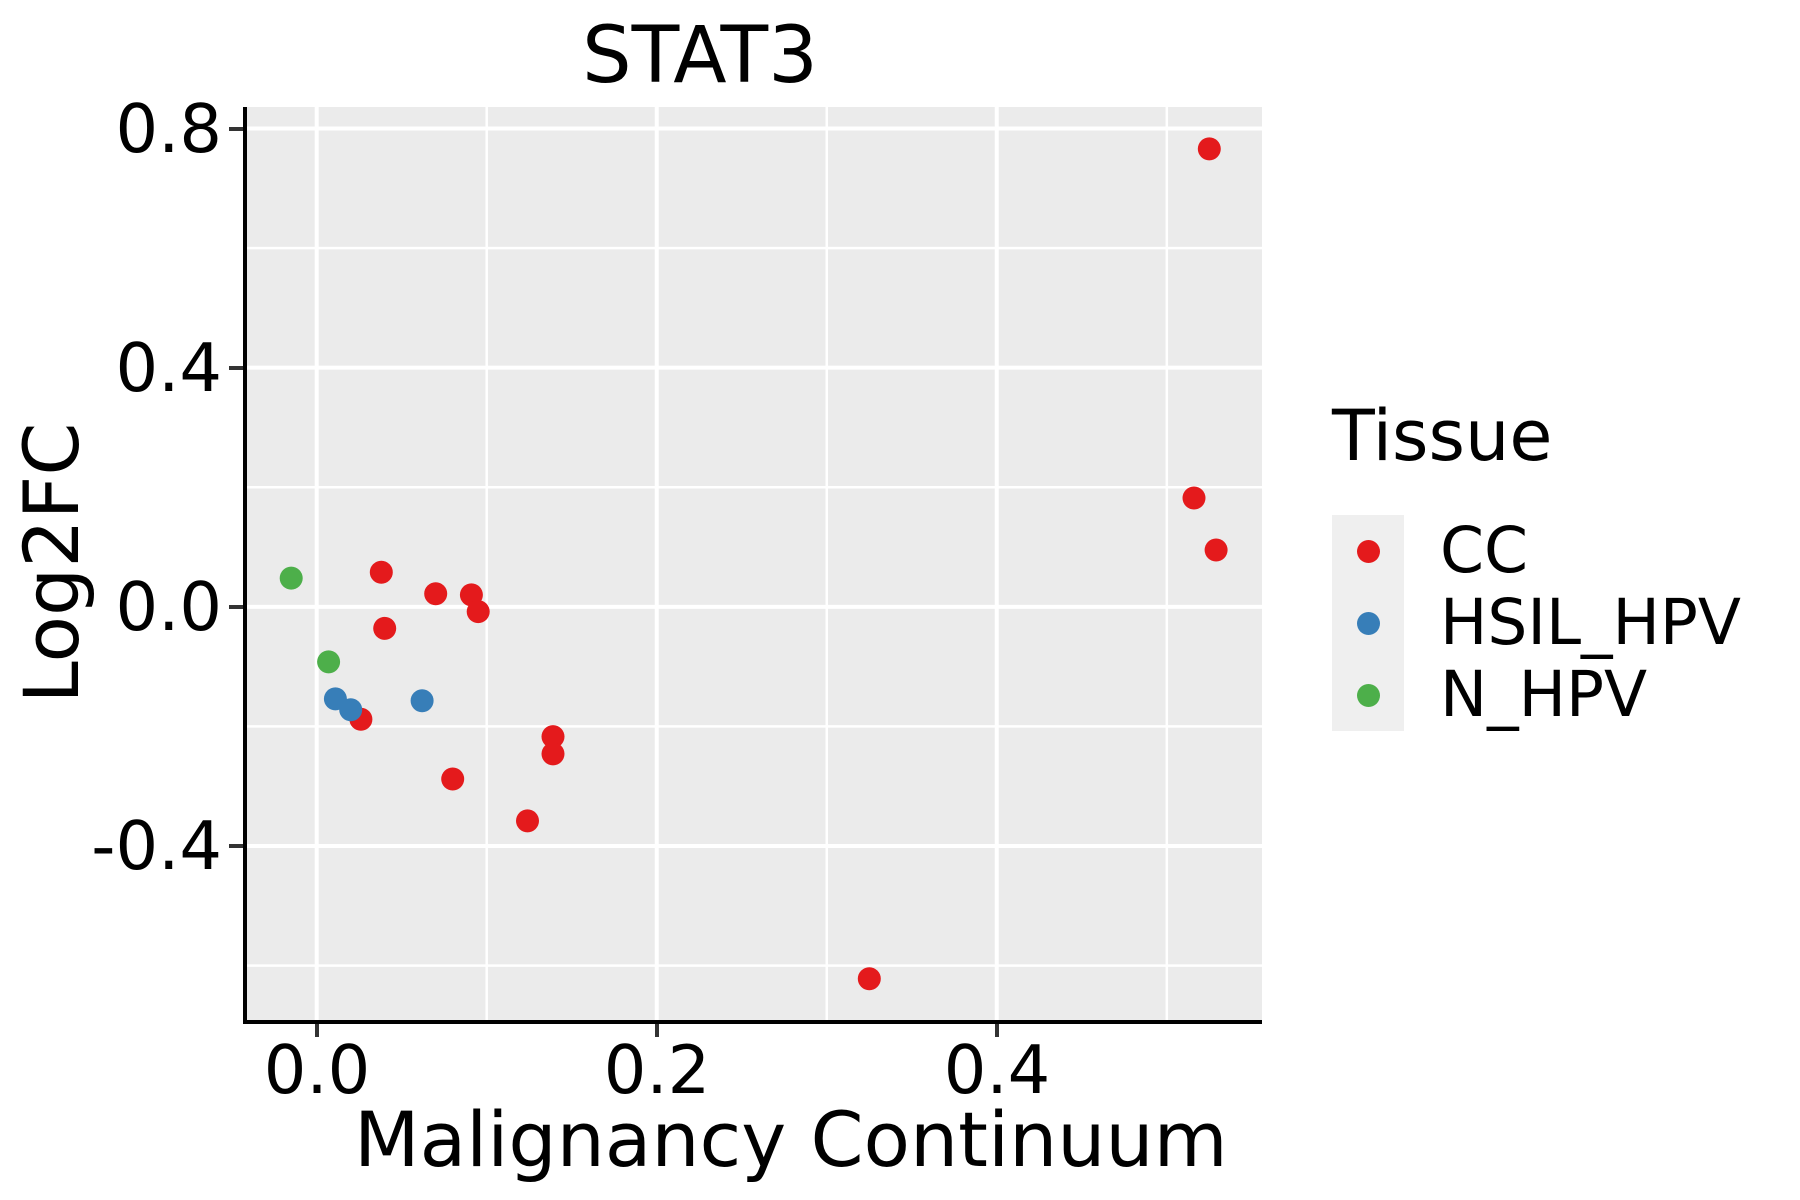  I want to click on y-tick-label: 0.8, so click(168, 129).